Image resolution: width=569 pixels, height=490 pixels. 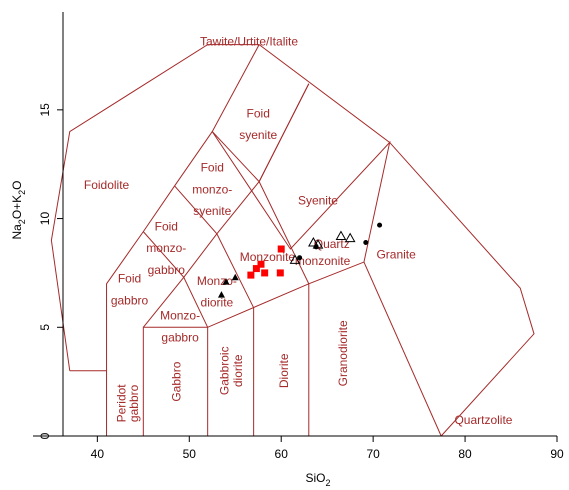 I want to click on y-title-part: O, so click(x=17, y=184).